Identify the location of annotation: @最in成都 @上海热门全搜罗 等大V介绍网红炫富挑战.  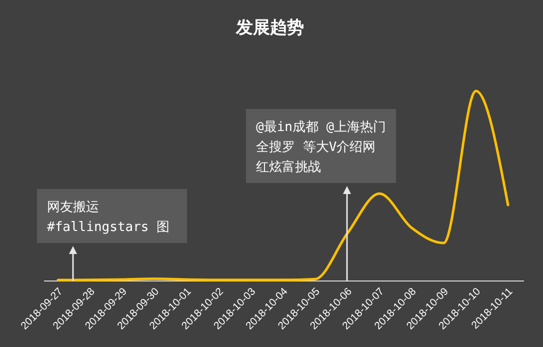
(321, 147).